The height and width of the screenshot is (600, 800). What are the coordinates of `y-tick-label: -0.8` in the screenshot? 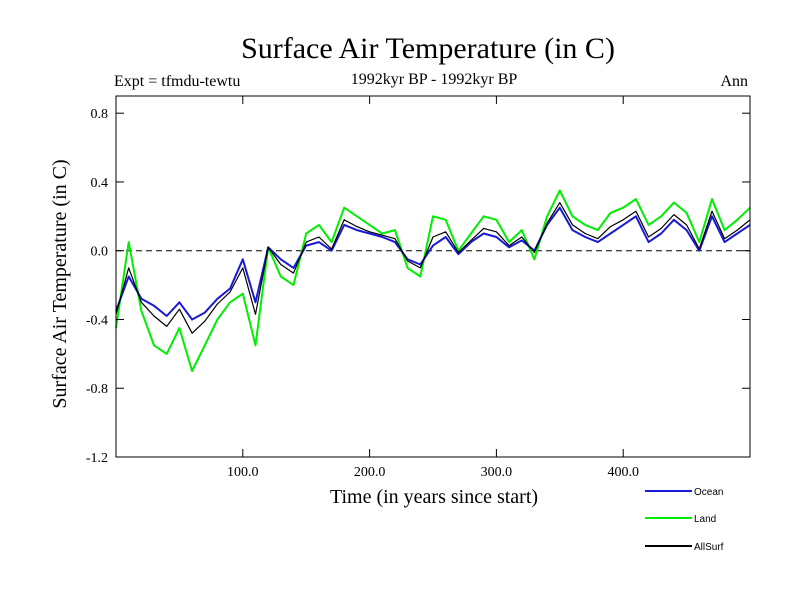 It's located at (97, 389).